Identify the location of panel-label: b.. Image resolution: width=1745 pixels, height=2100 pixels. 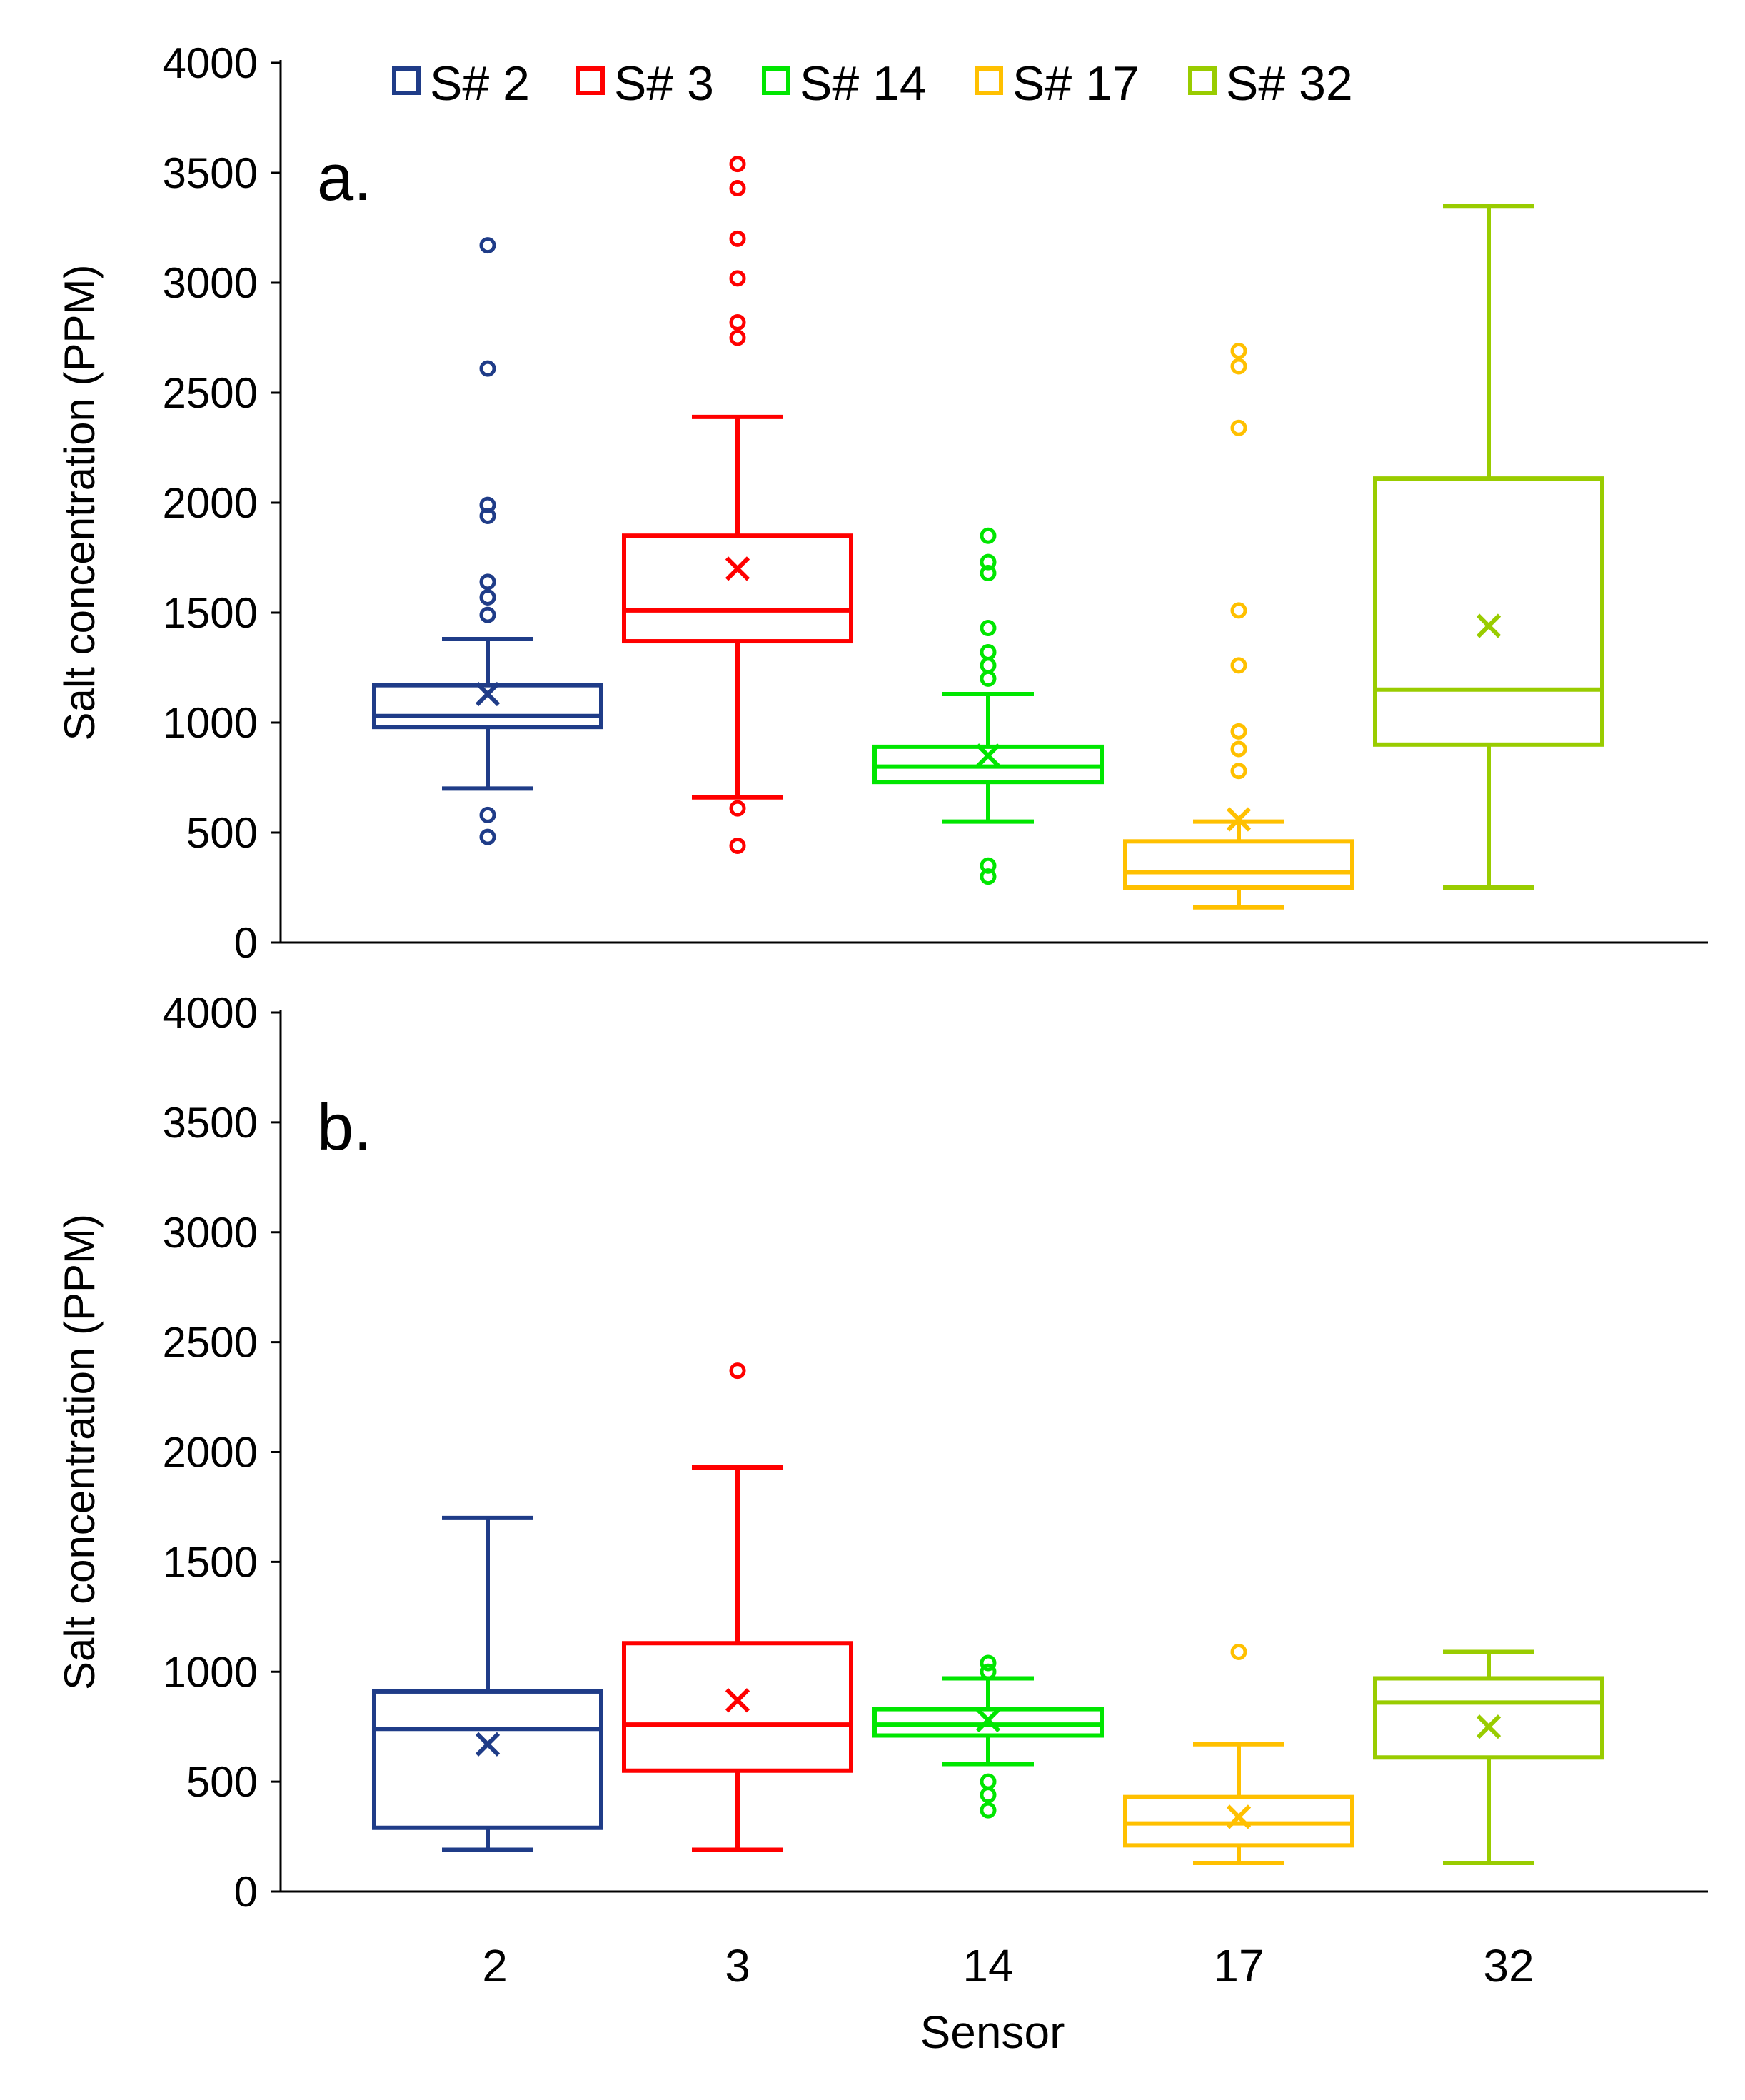
(345, 1127).